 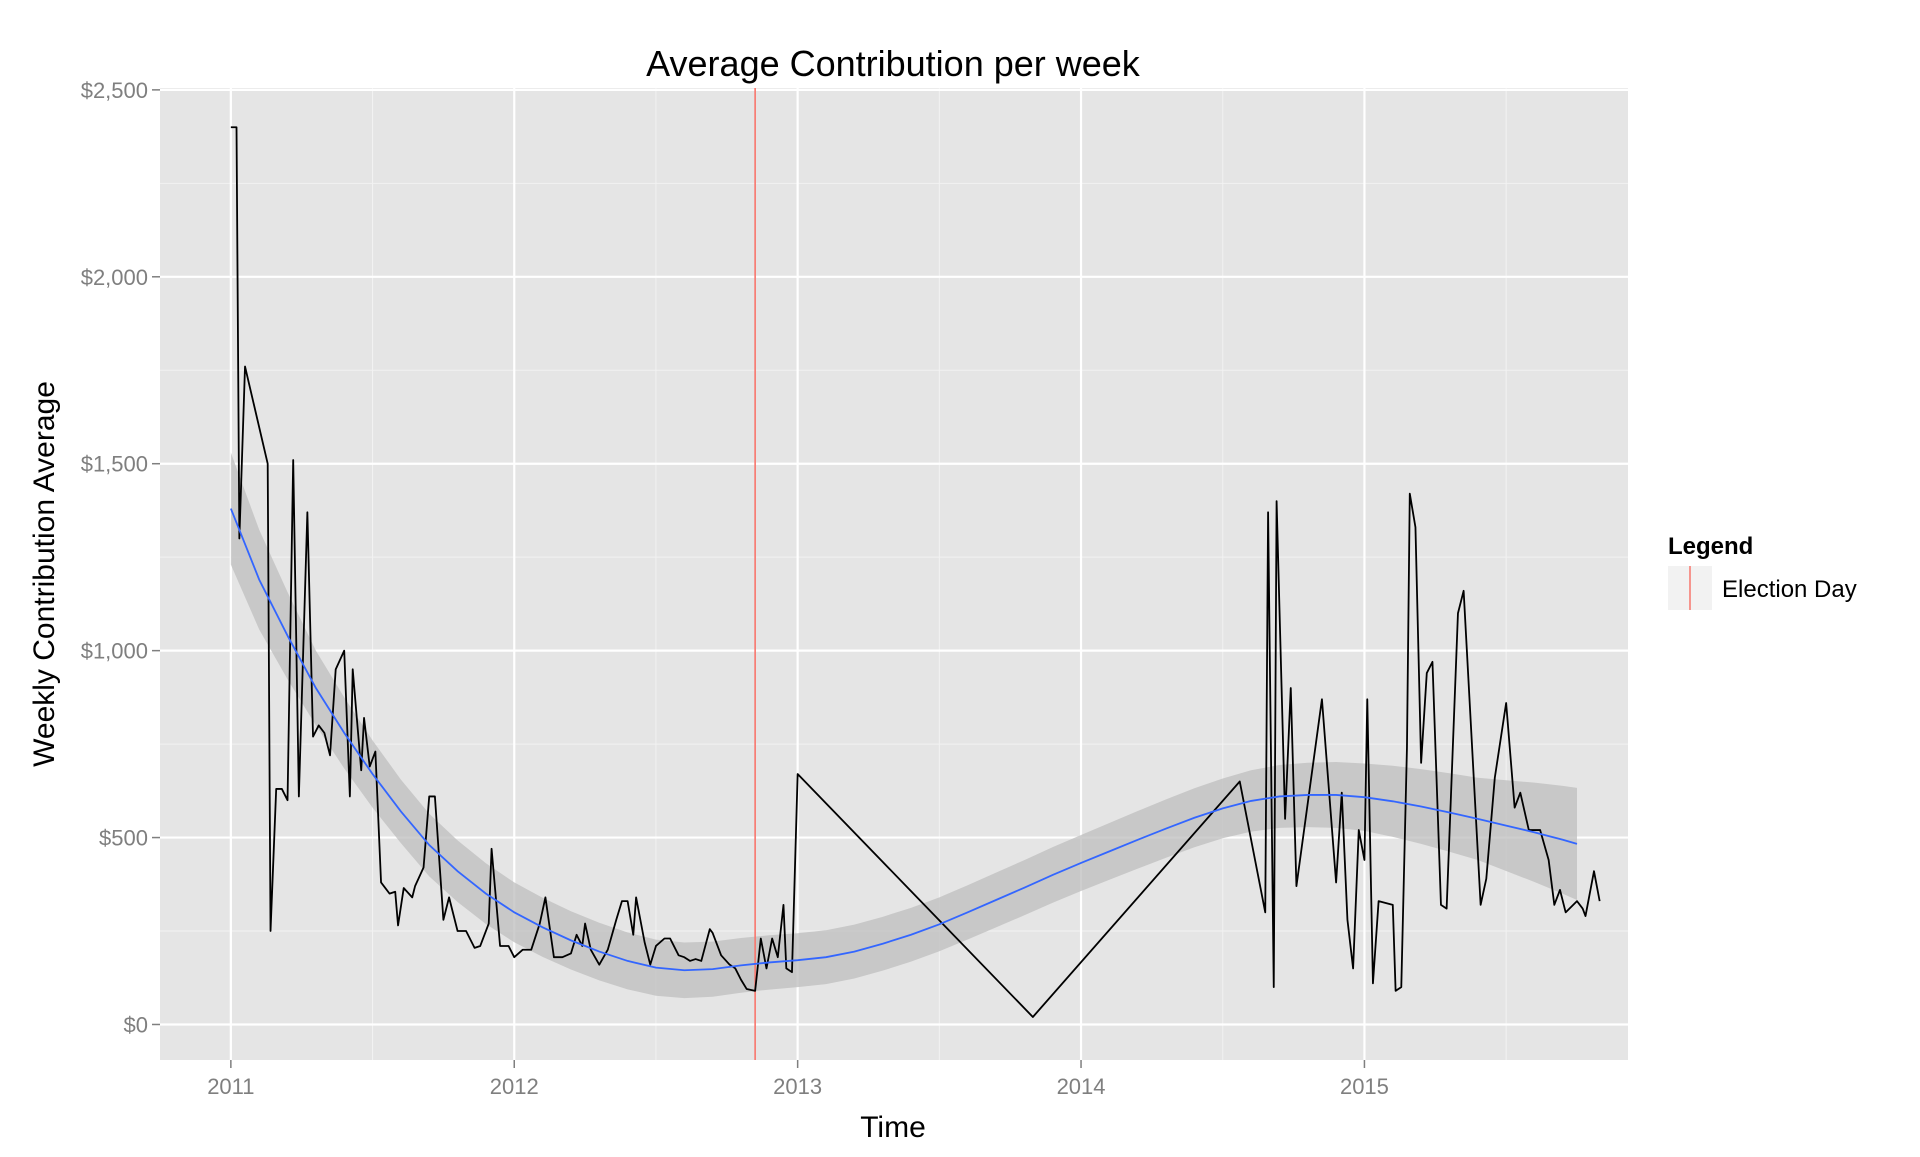 What do you see at coordinates (1710, 546) in the screenshot?
I see `legend-title: Legend` at bounding box center [1710, 546].